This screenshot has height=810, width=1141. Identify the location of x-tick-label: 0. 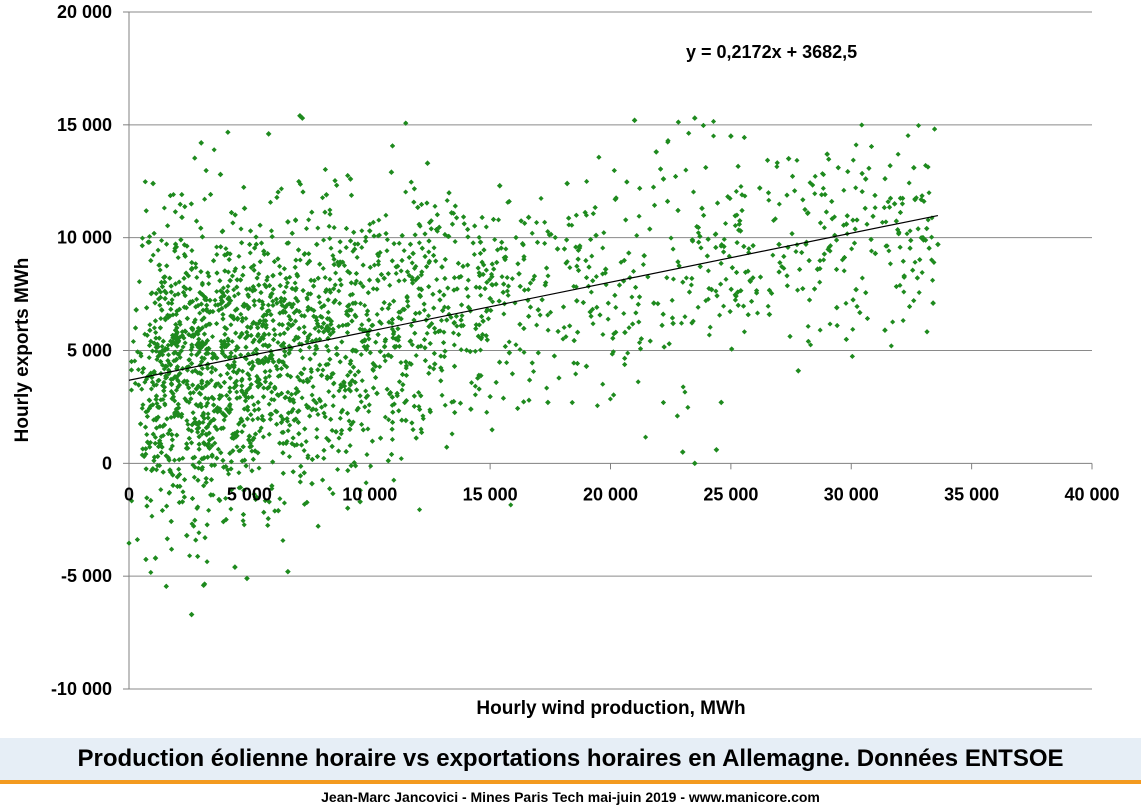
(129, 494).